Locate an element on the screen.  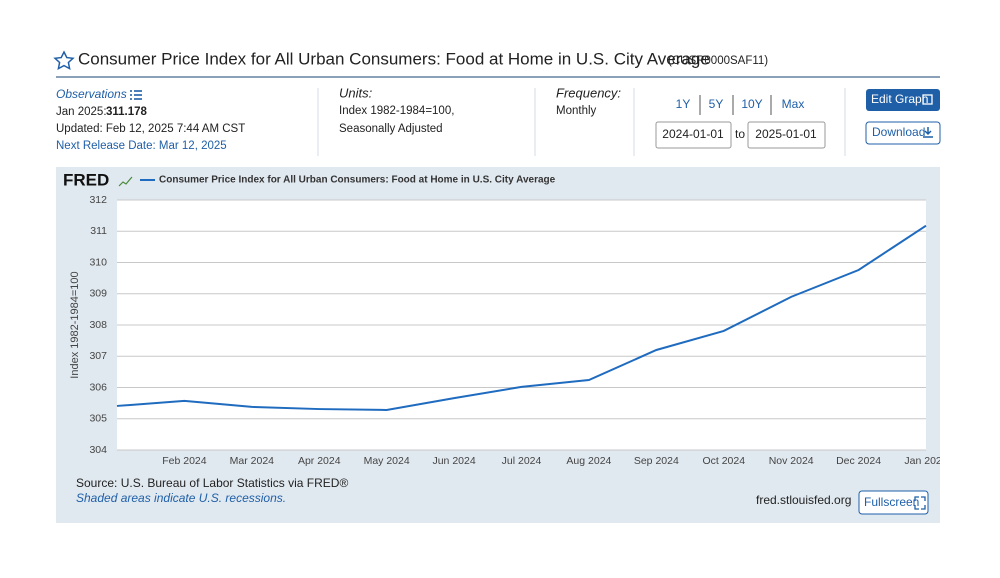
list-icon is located at coordinates (136, 95).